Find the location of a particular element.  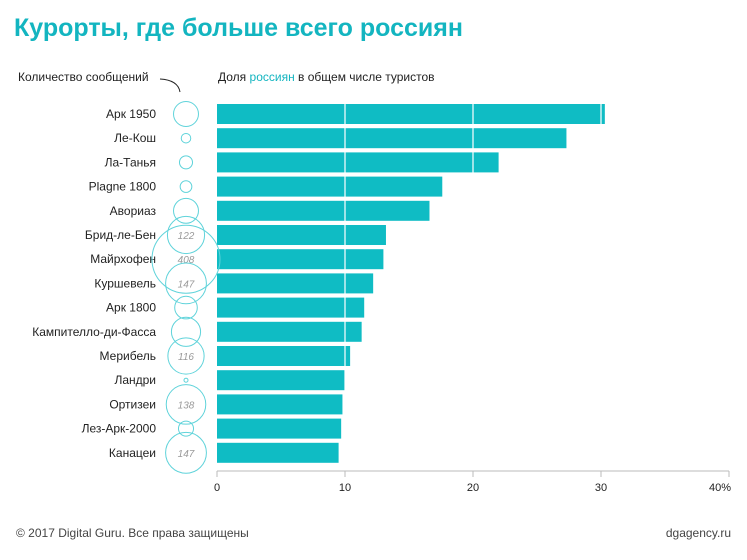

category-label: Лез-Арк-2000 is located at coordinates (119, 429).